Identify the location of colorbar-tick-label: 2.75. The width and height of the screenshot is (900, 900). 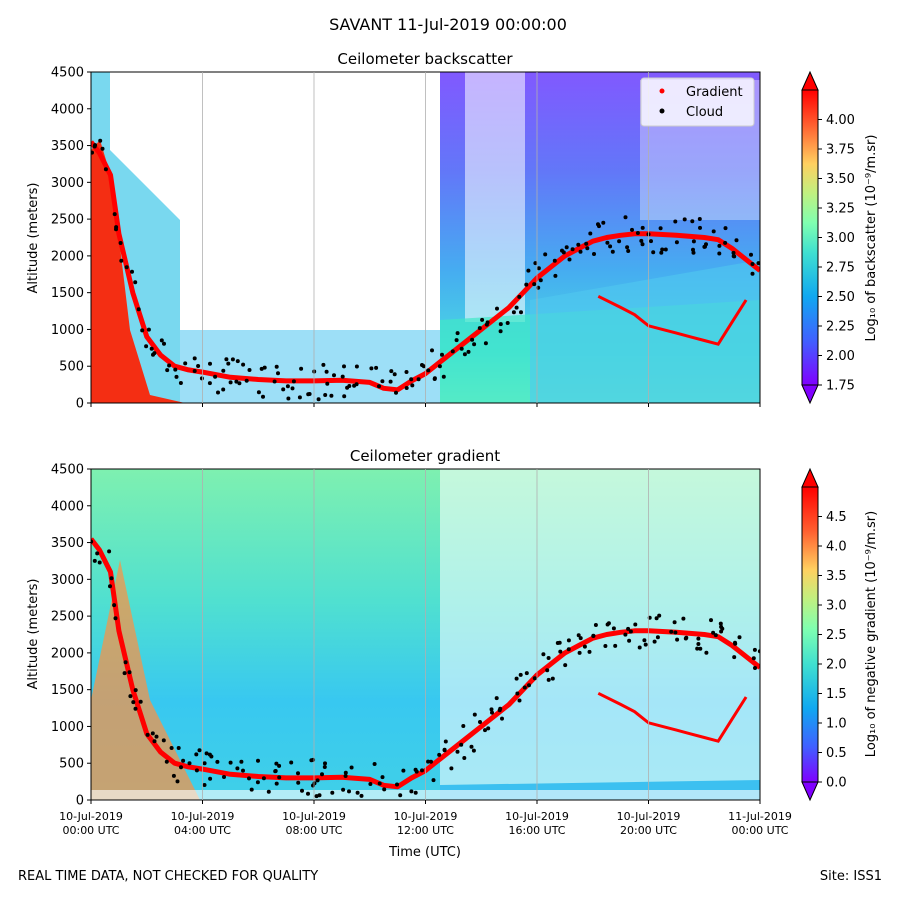
(840, 268).